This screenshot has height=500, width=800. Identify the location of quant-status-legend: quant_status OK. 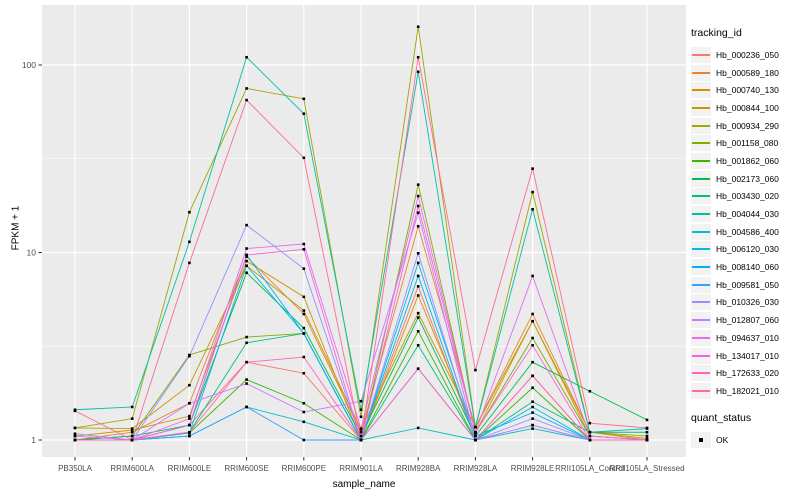
(745, 430).